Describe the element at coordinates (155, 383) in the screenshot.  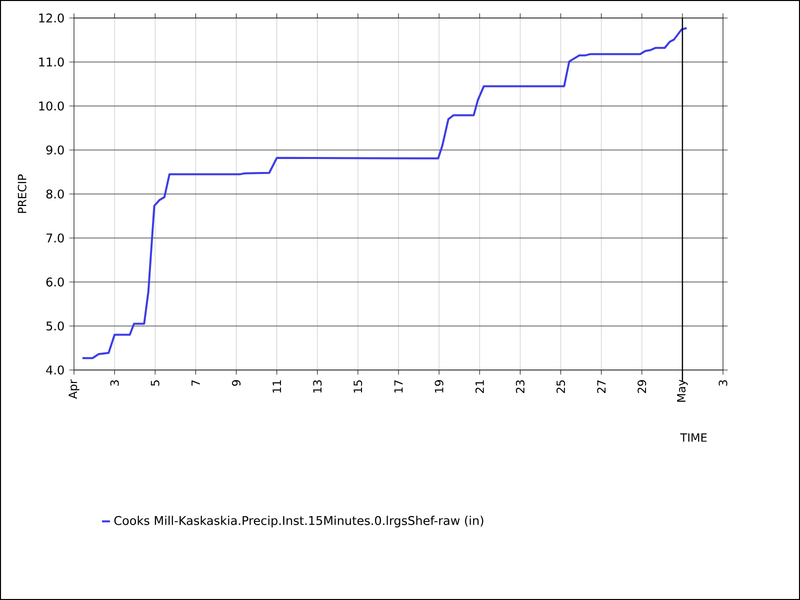
I see `x-tick-label: 5` at that location.